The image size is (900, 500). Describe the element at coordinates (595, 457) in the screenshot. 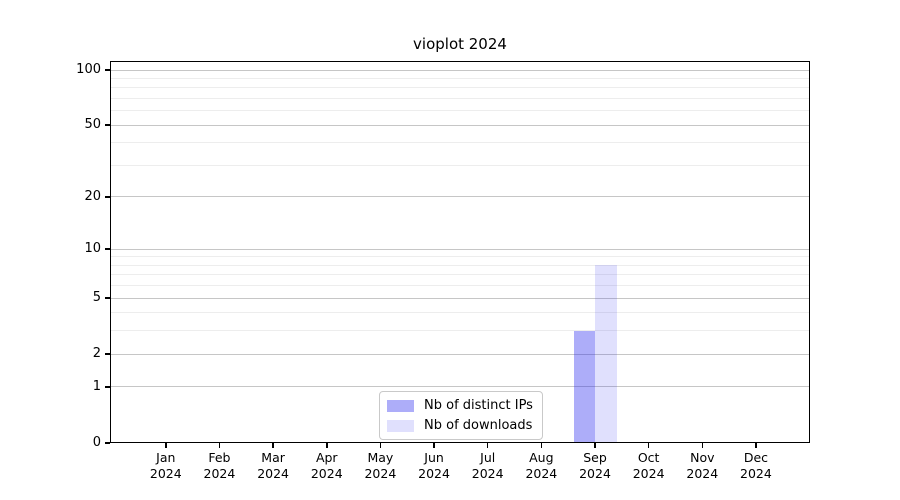

I see `x-tick-month: Sep` at that location.